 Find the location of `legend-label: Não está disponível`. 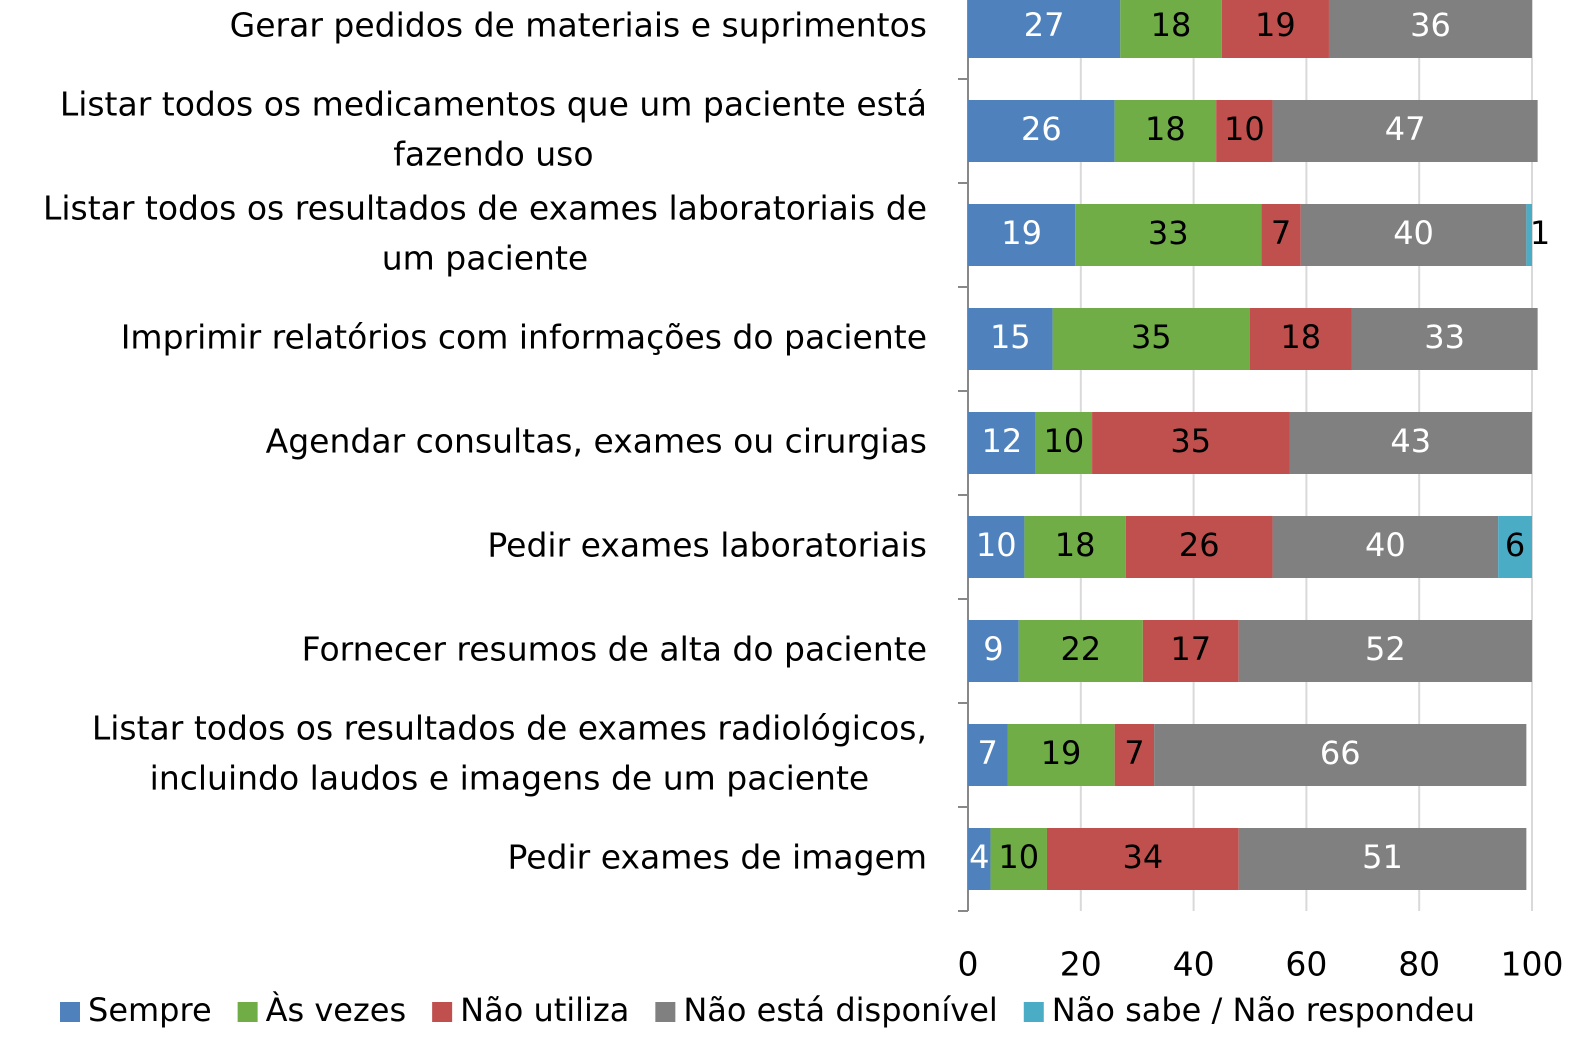

legend-label: Não está disponível is located at coordinates (840, 1010).